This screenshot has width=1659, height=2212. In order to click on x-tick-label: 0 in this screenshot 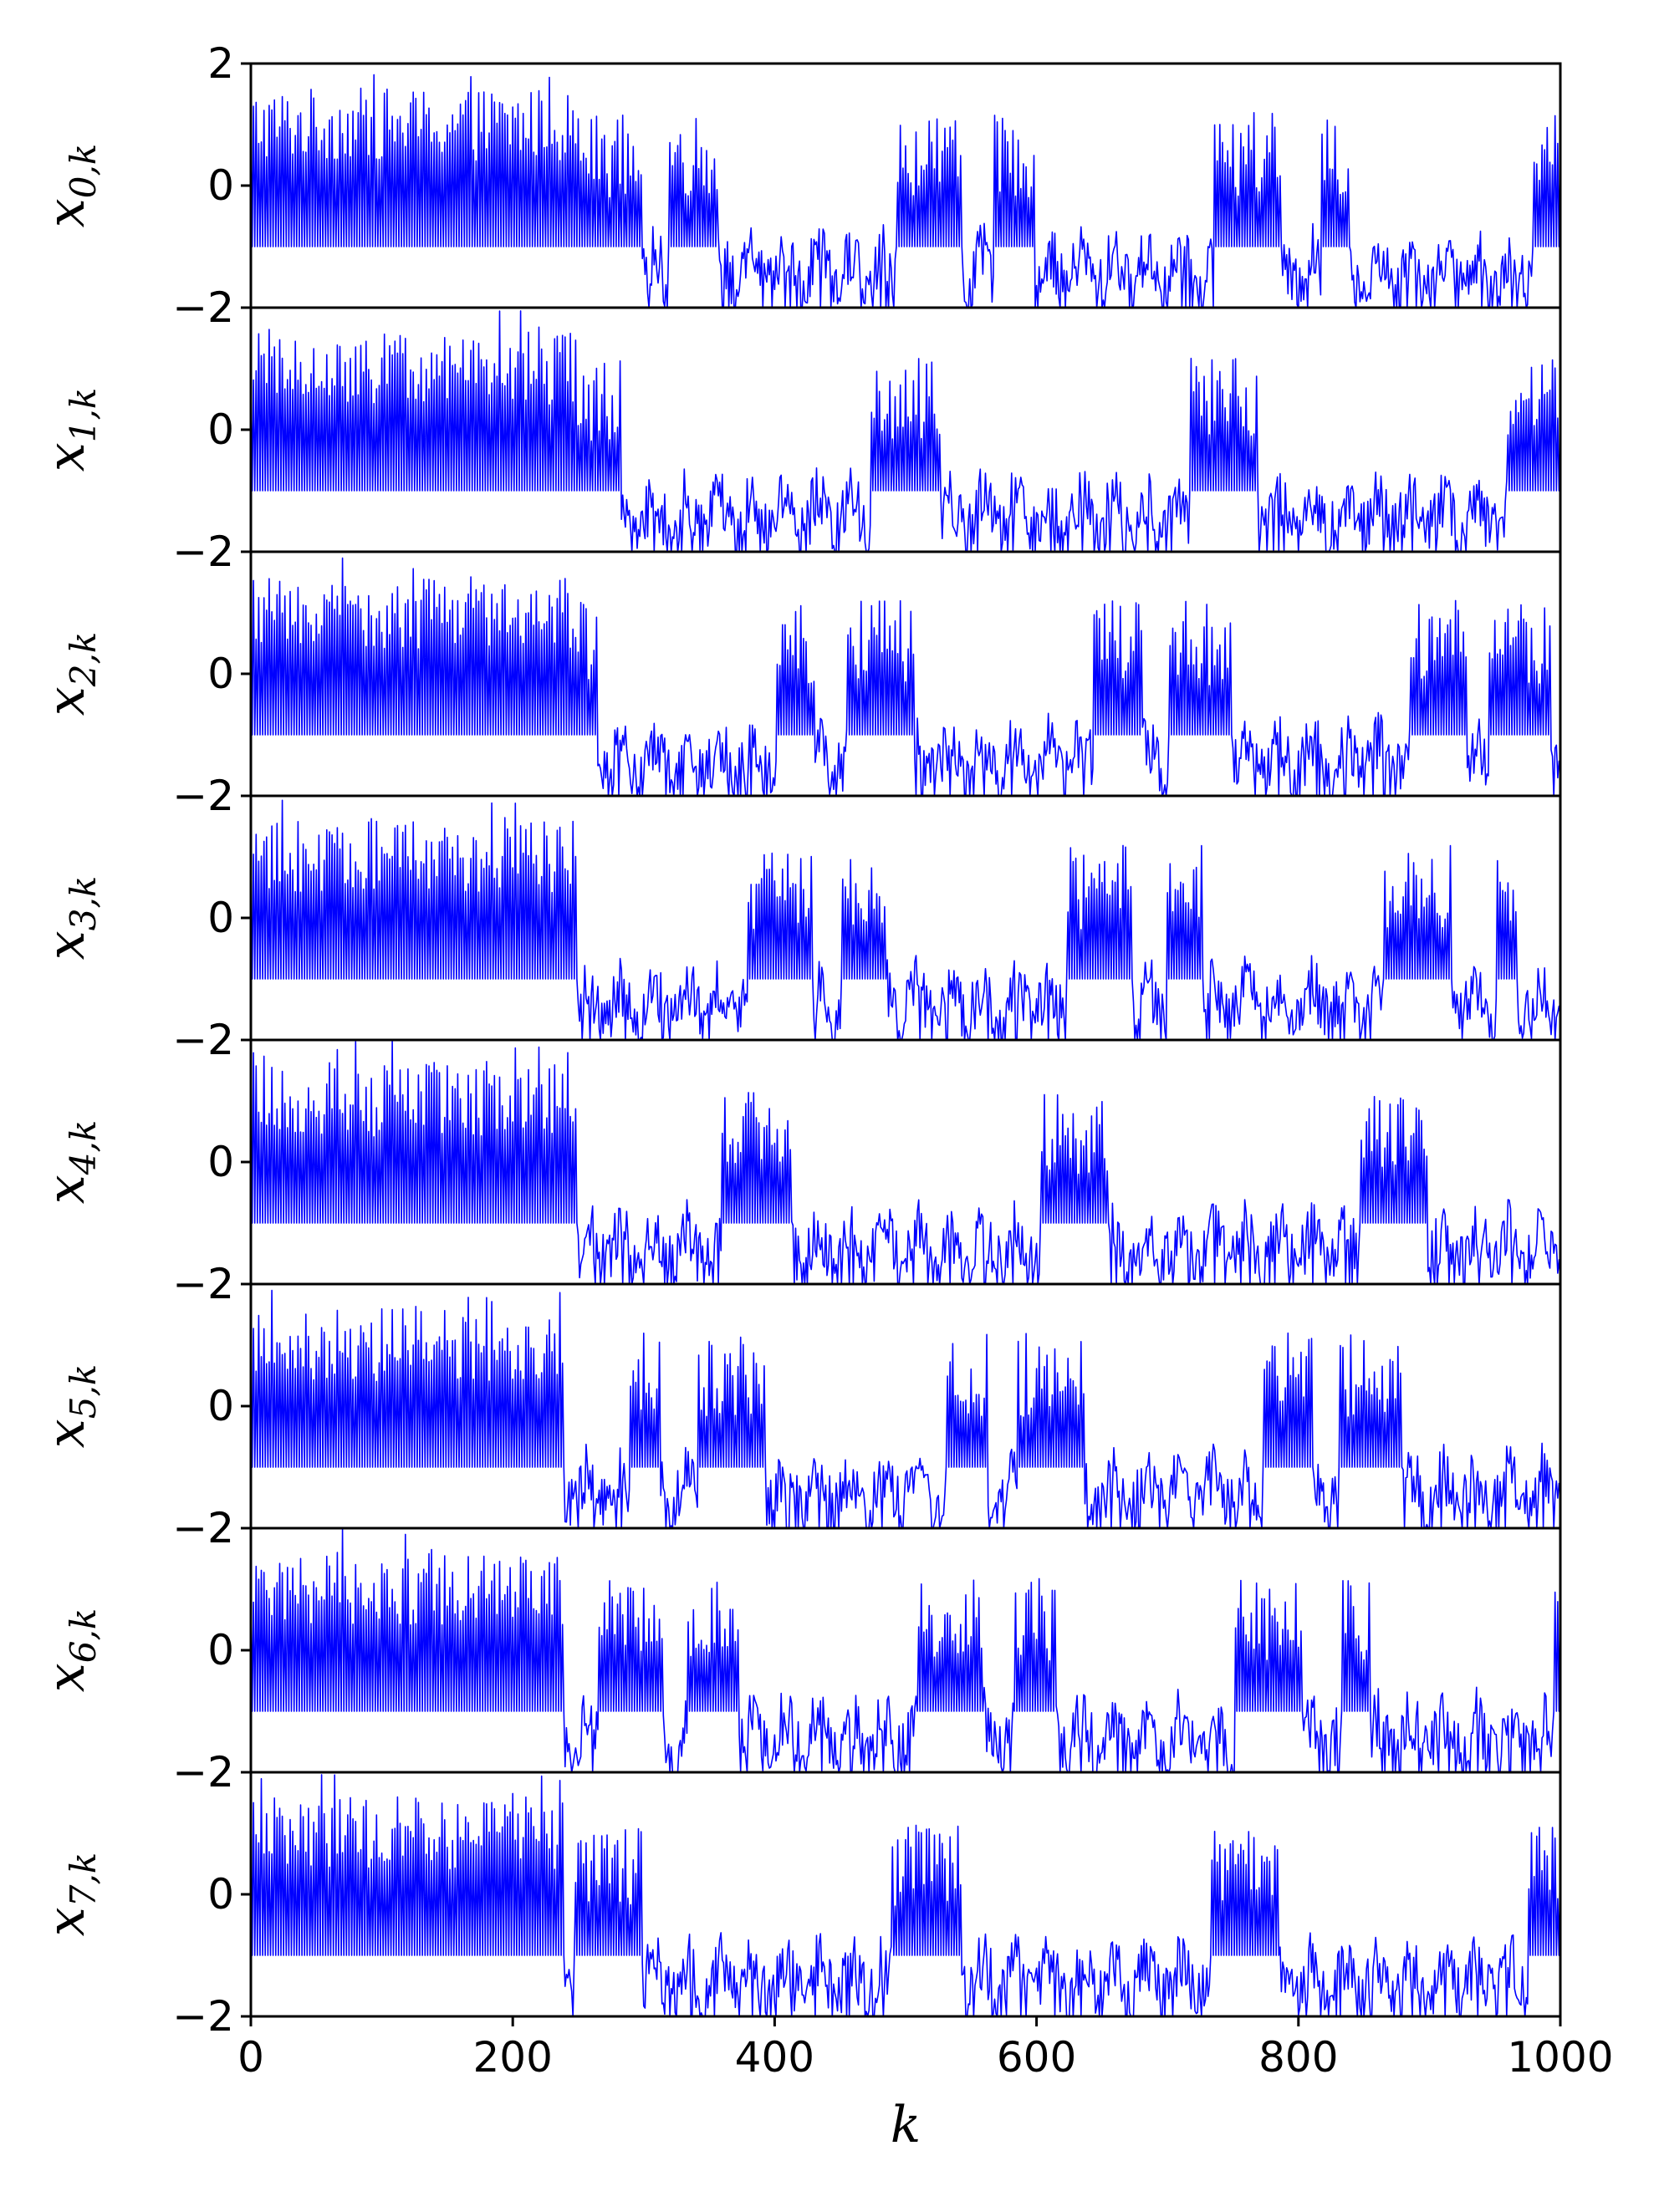, I will do `click(250, 2057)`.